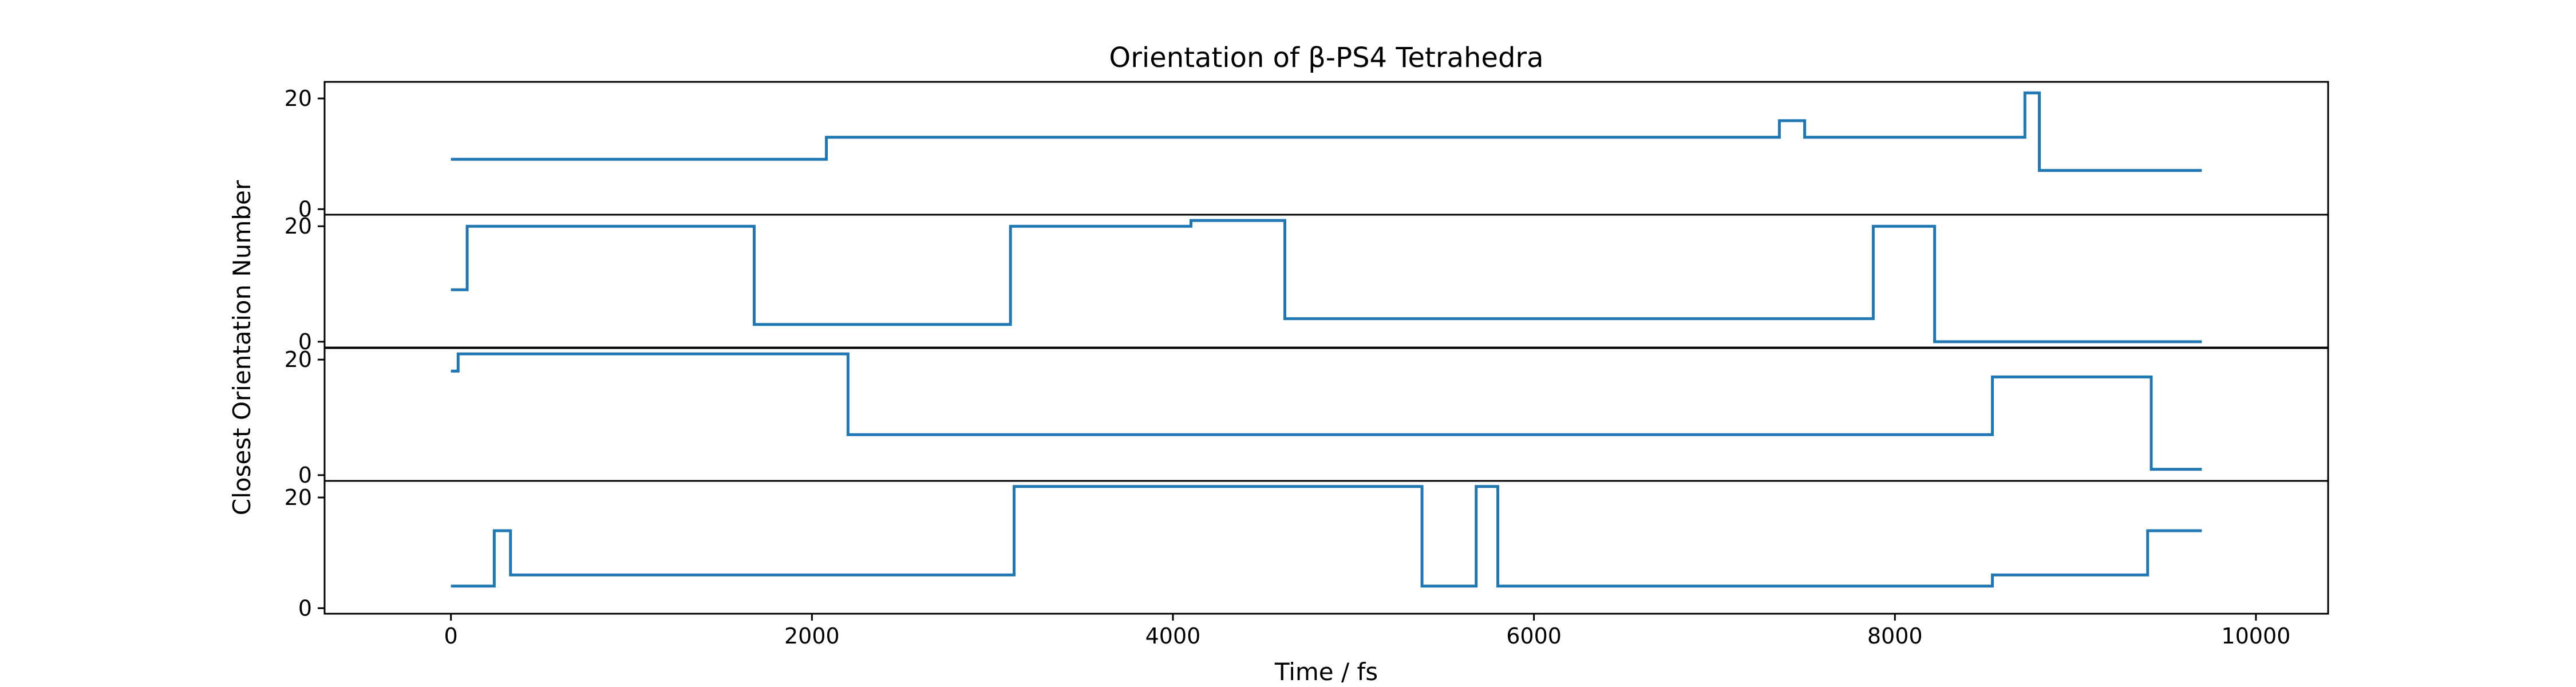  Describe the element at coordinates (305, 341) in the screenshot. I see `panel-2-y-tick-label: 0` at that location.